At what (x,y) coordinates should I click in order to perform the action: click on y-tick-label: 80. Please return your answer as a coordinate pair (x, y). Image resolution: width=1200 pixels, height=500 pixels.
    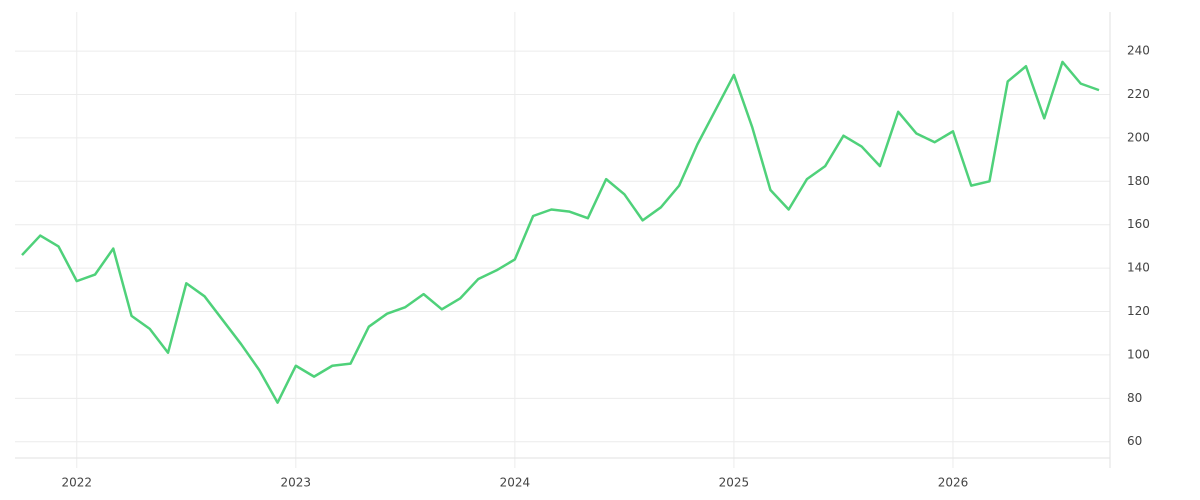
    Looking at the image, I should click on (1134, 398).